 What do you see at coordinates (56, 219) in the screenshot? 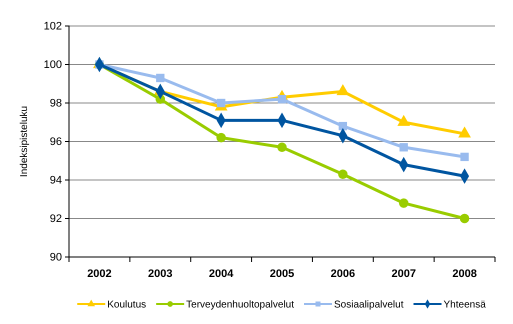
I see `y-tick-label: 92` at bounding box center [56, 219].